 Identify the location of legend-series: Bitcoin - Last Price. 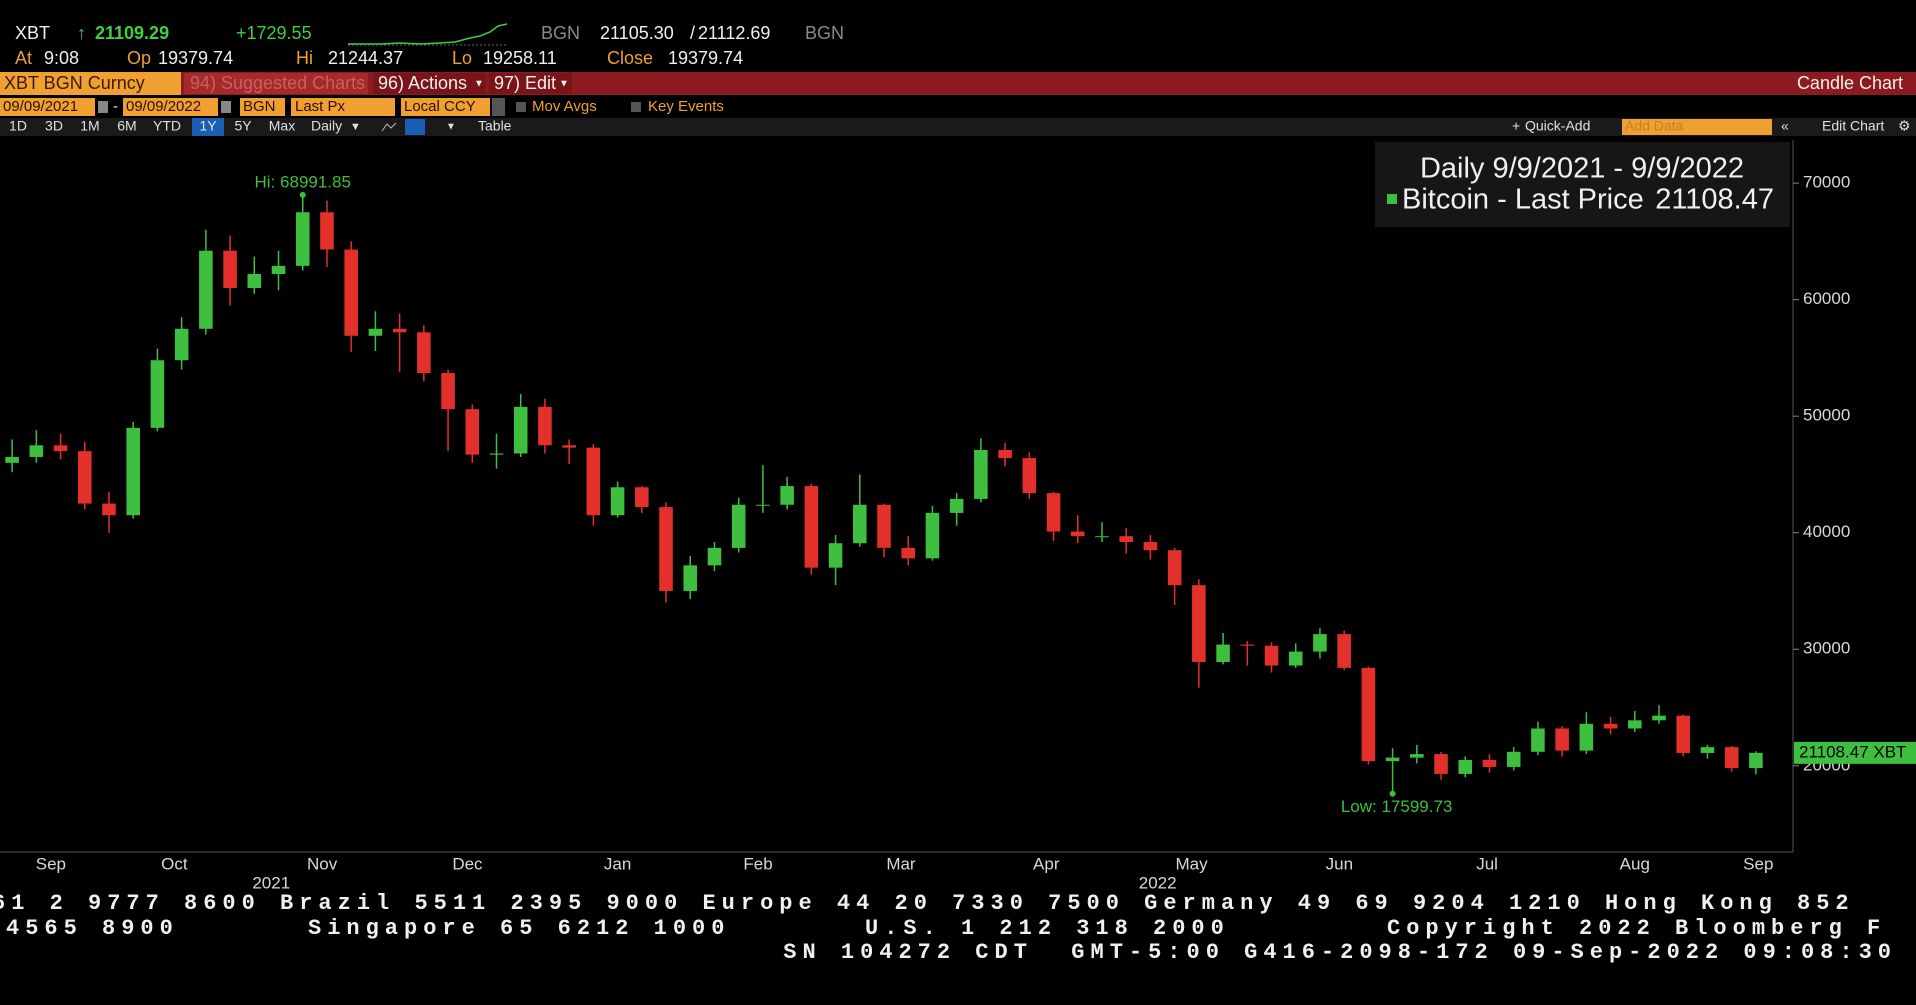
(1523, 200).